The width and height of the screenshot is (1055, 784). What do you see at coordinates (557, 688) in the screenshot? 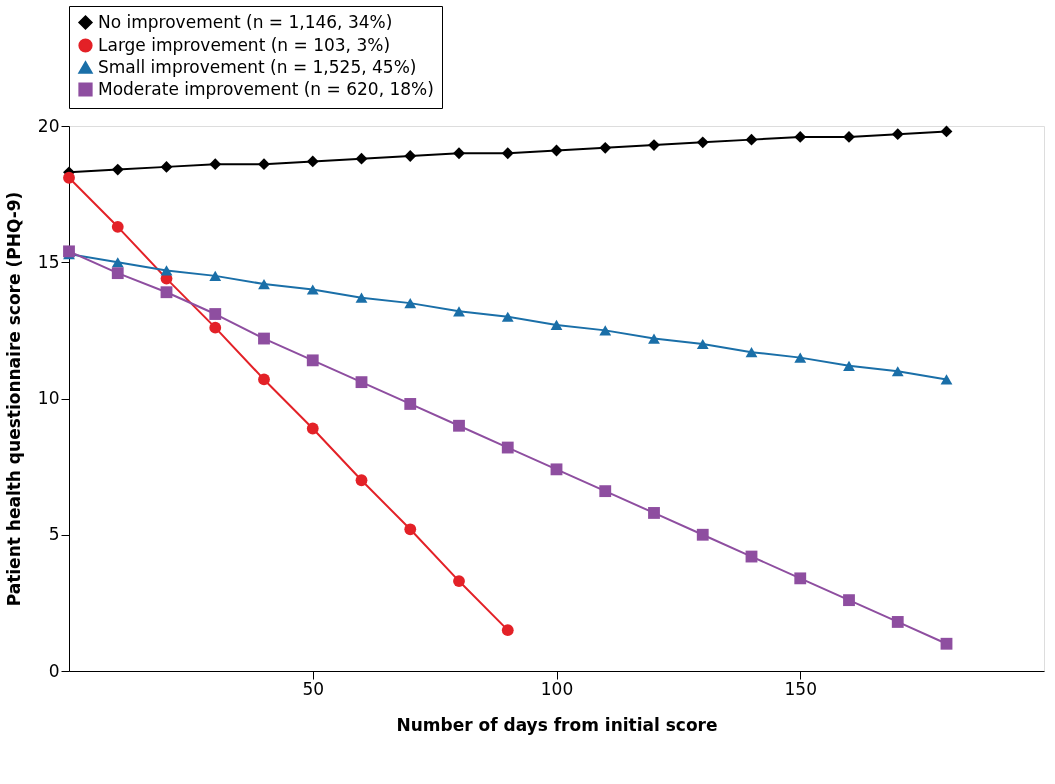
I see `x-tick-label: 100` at bounding box center [557, 688].